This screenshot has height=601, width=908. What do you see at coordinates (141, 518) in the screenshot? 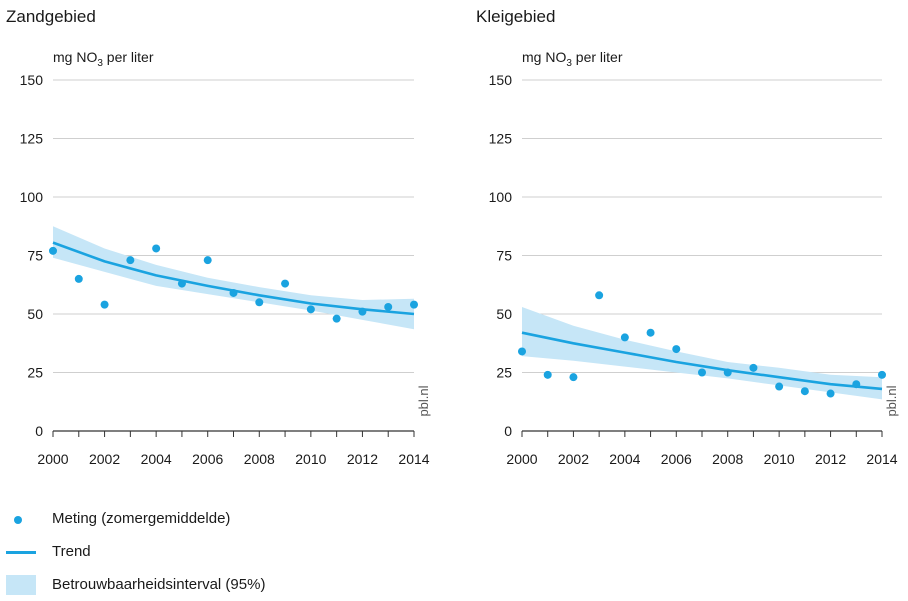
I see `legend-label-meting: Meting (zomergemiddelde)` at bounding box center [141, 518].